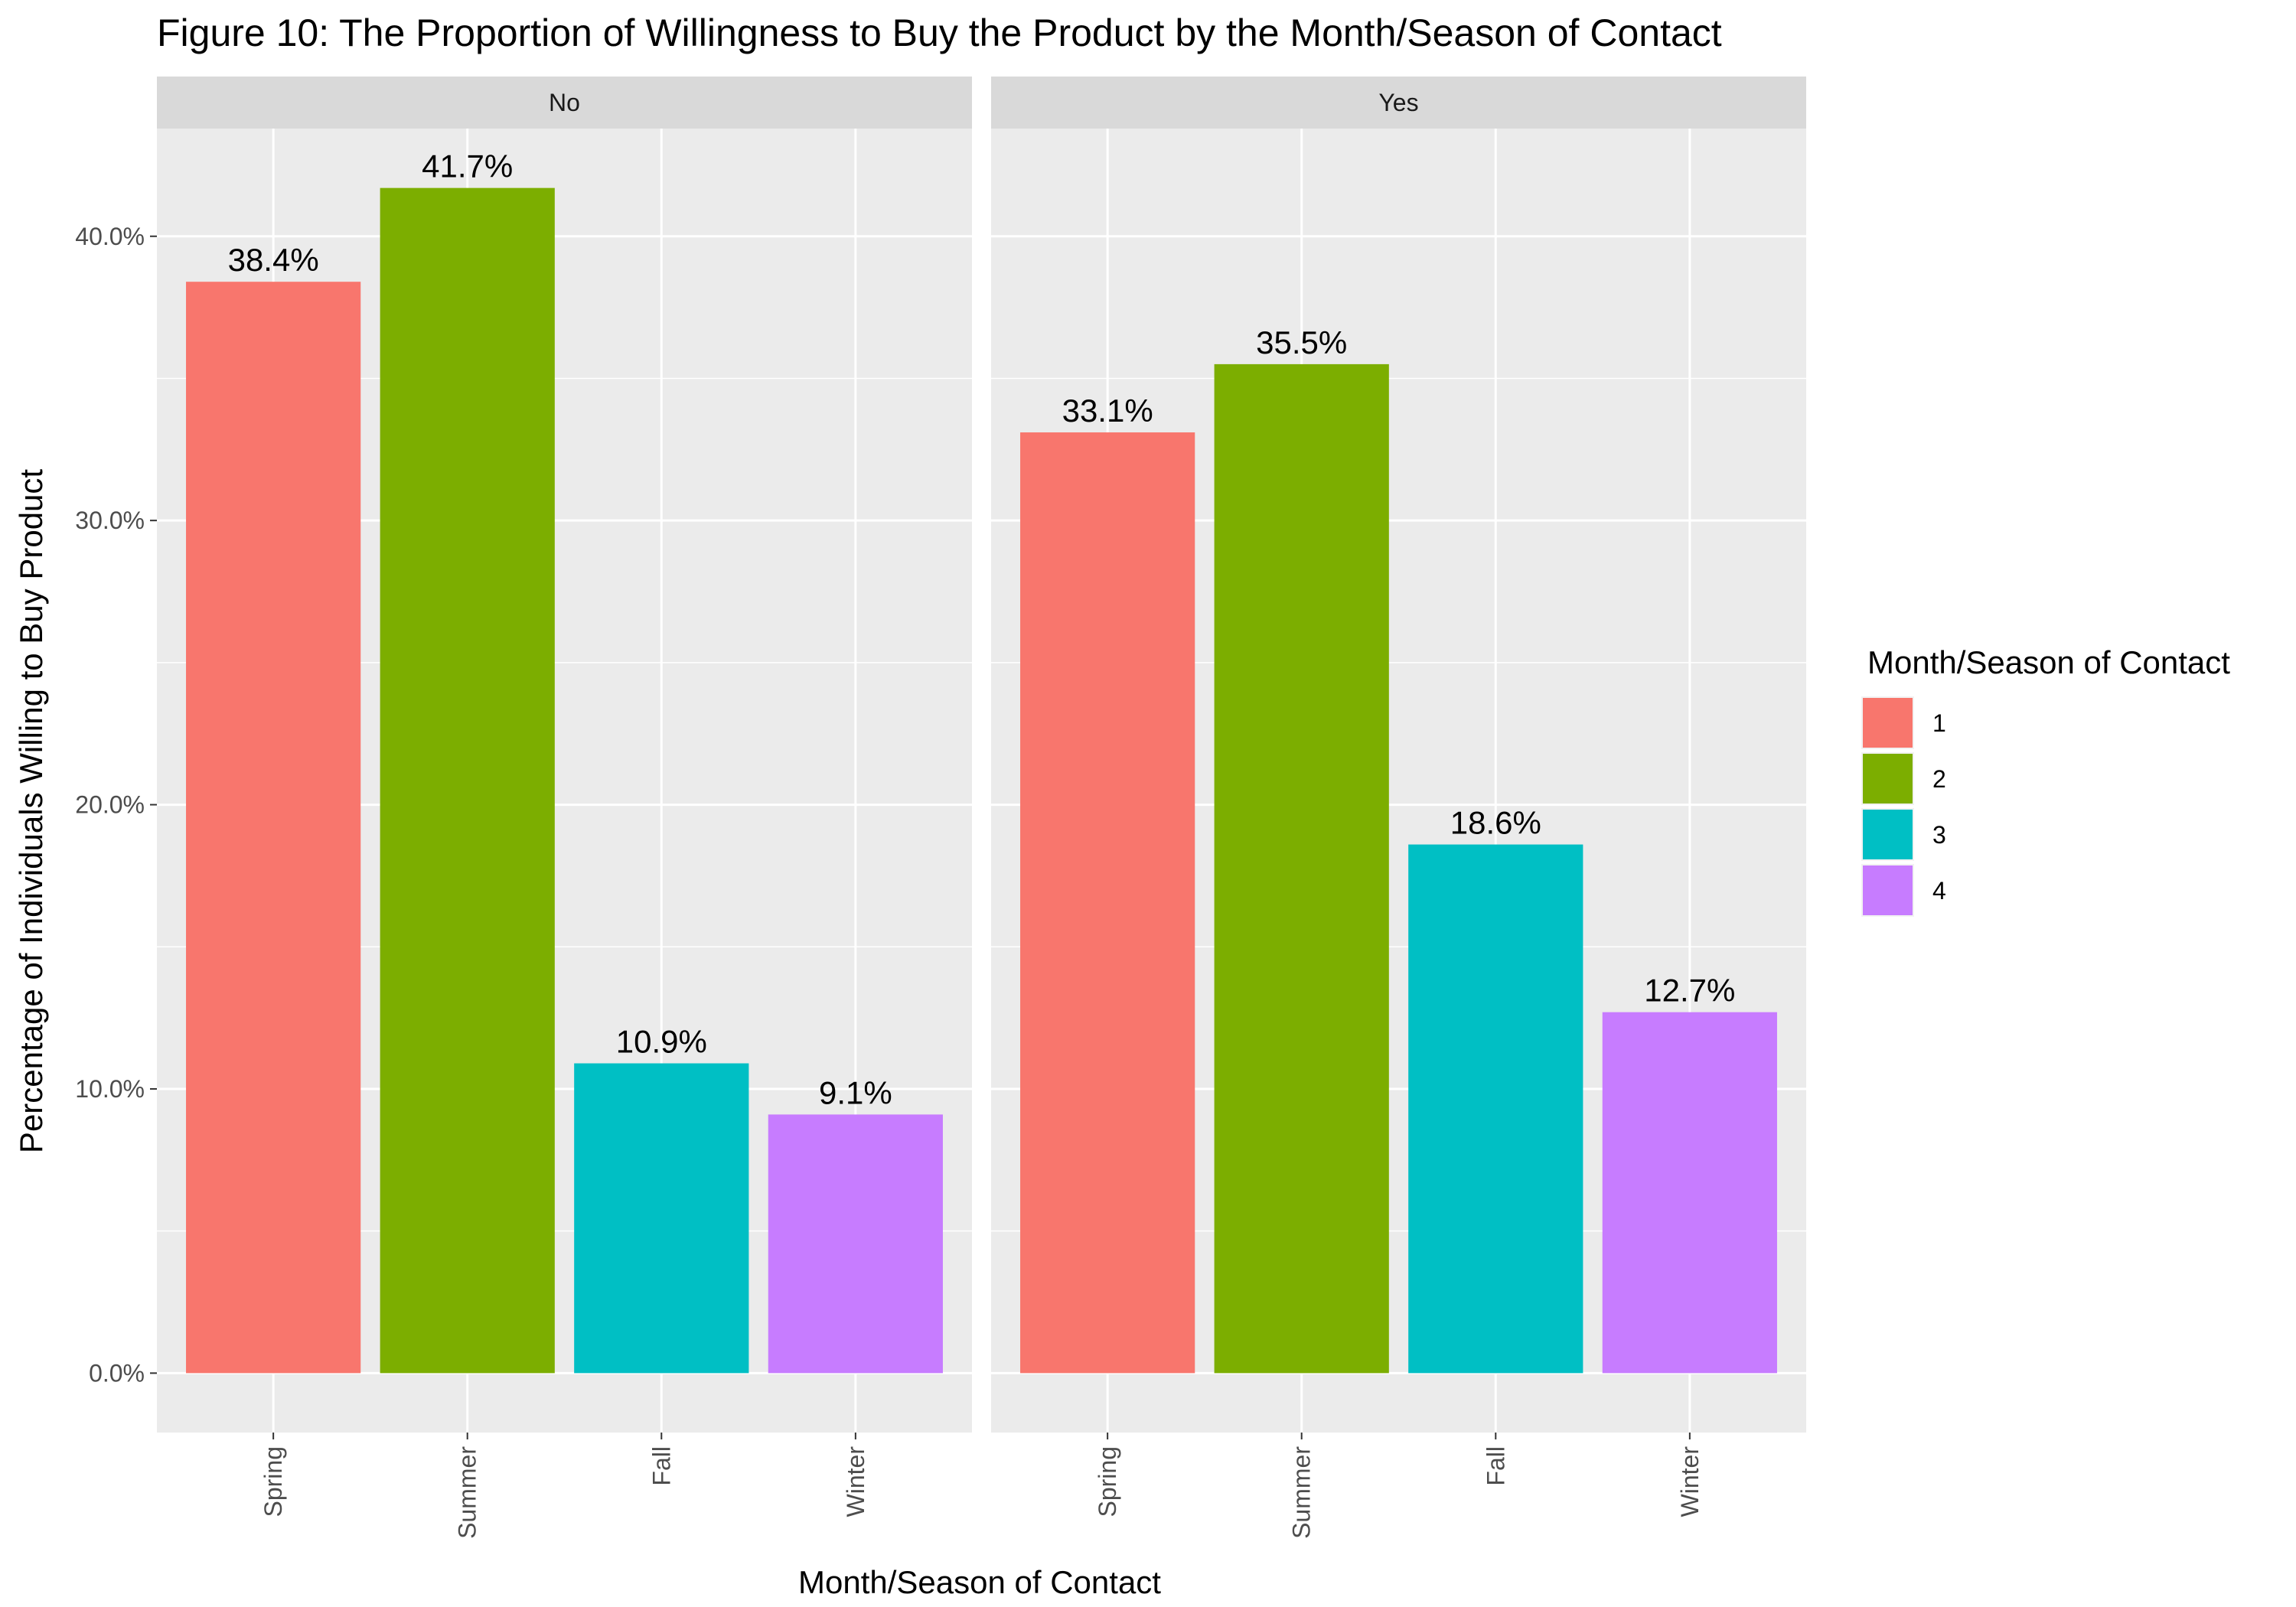 Image resolution: width=2296 pixels, height=1607 pixels. Describe the element at coordinates (110, 520) in the screenshot. I see `y-tick-label: 30.0%` at that location.